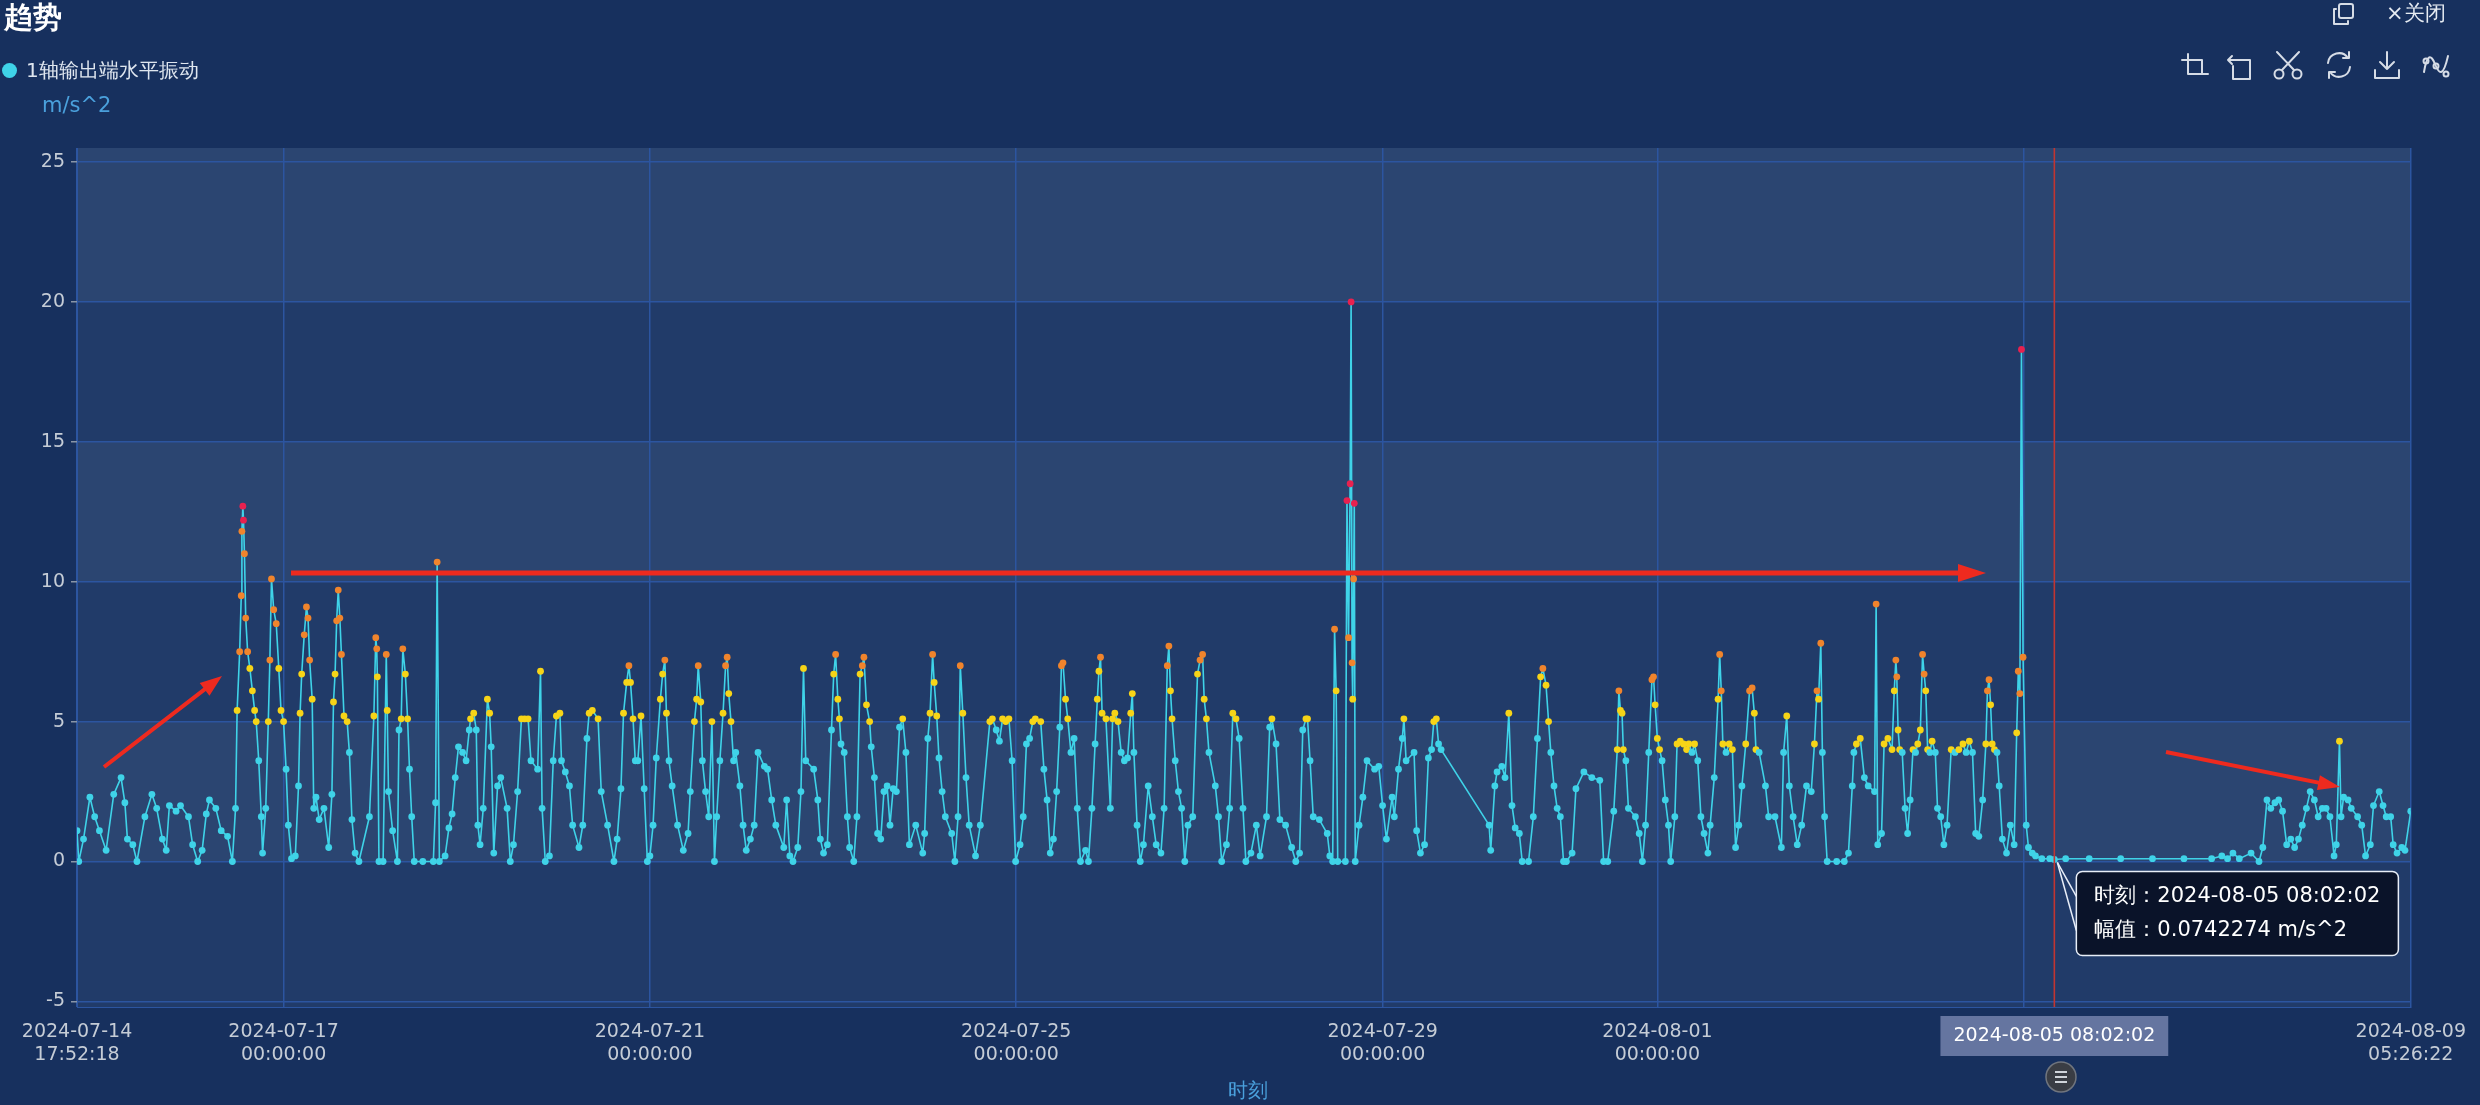  Describe the element at coordinates (33, 17) in the screenshot. I see `chart-title: 趋势` at that location.